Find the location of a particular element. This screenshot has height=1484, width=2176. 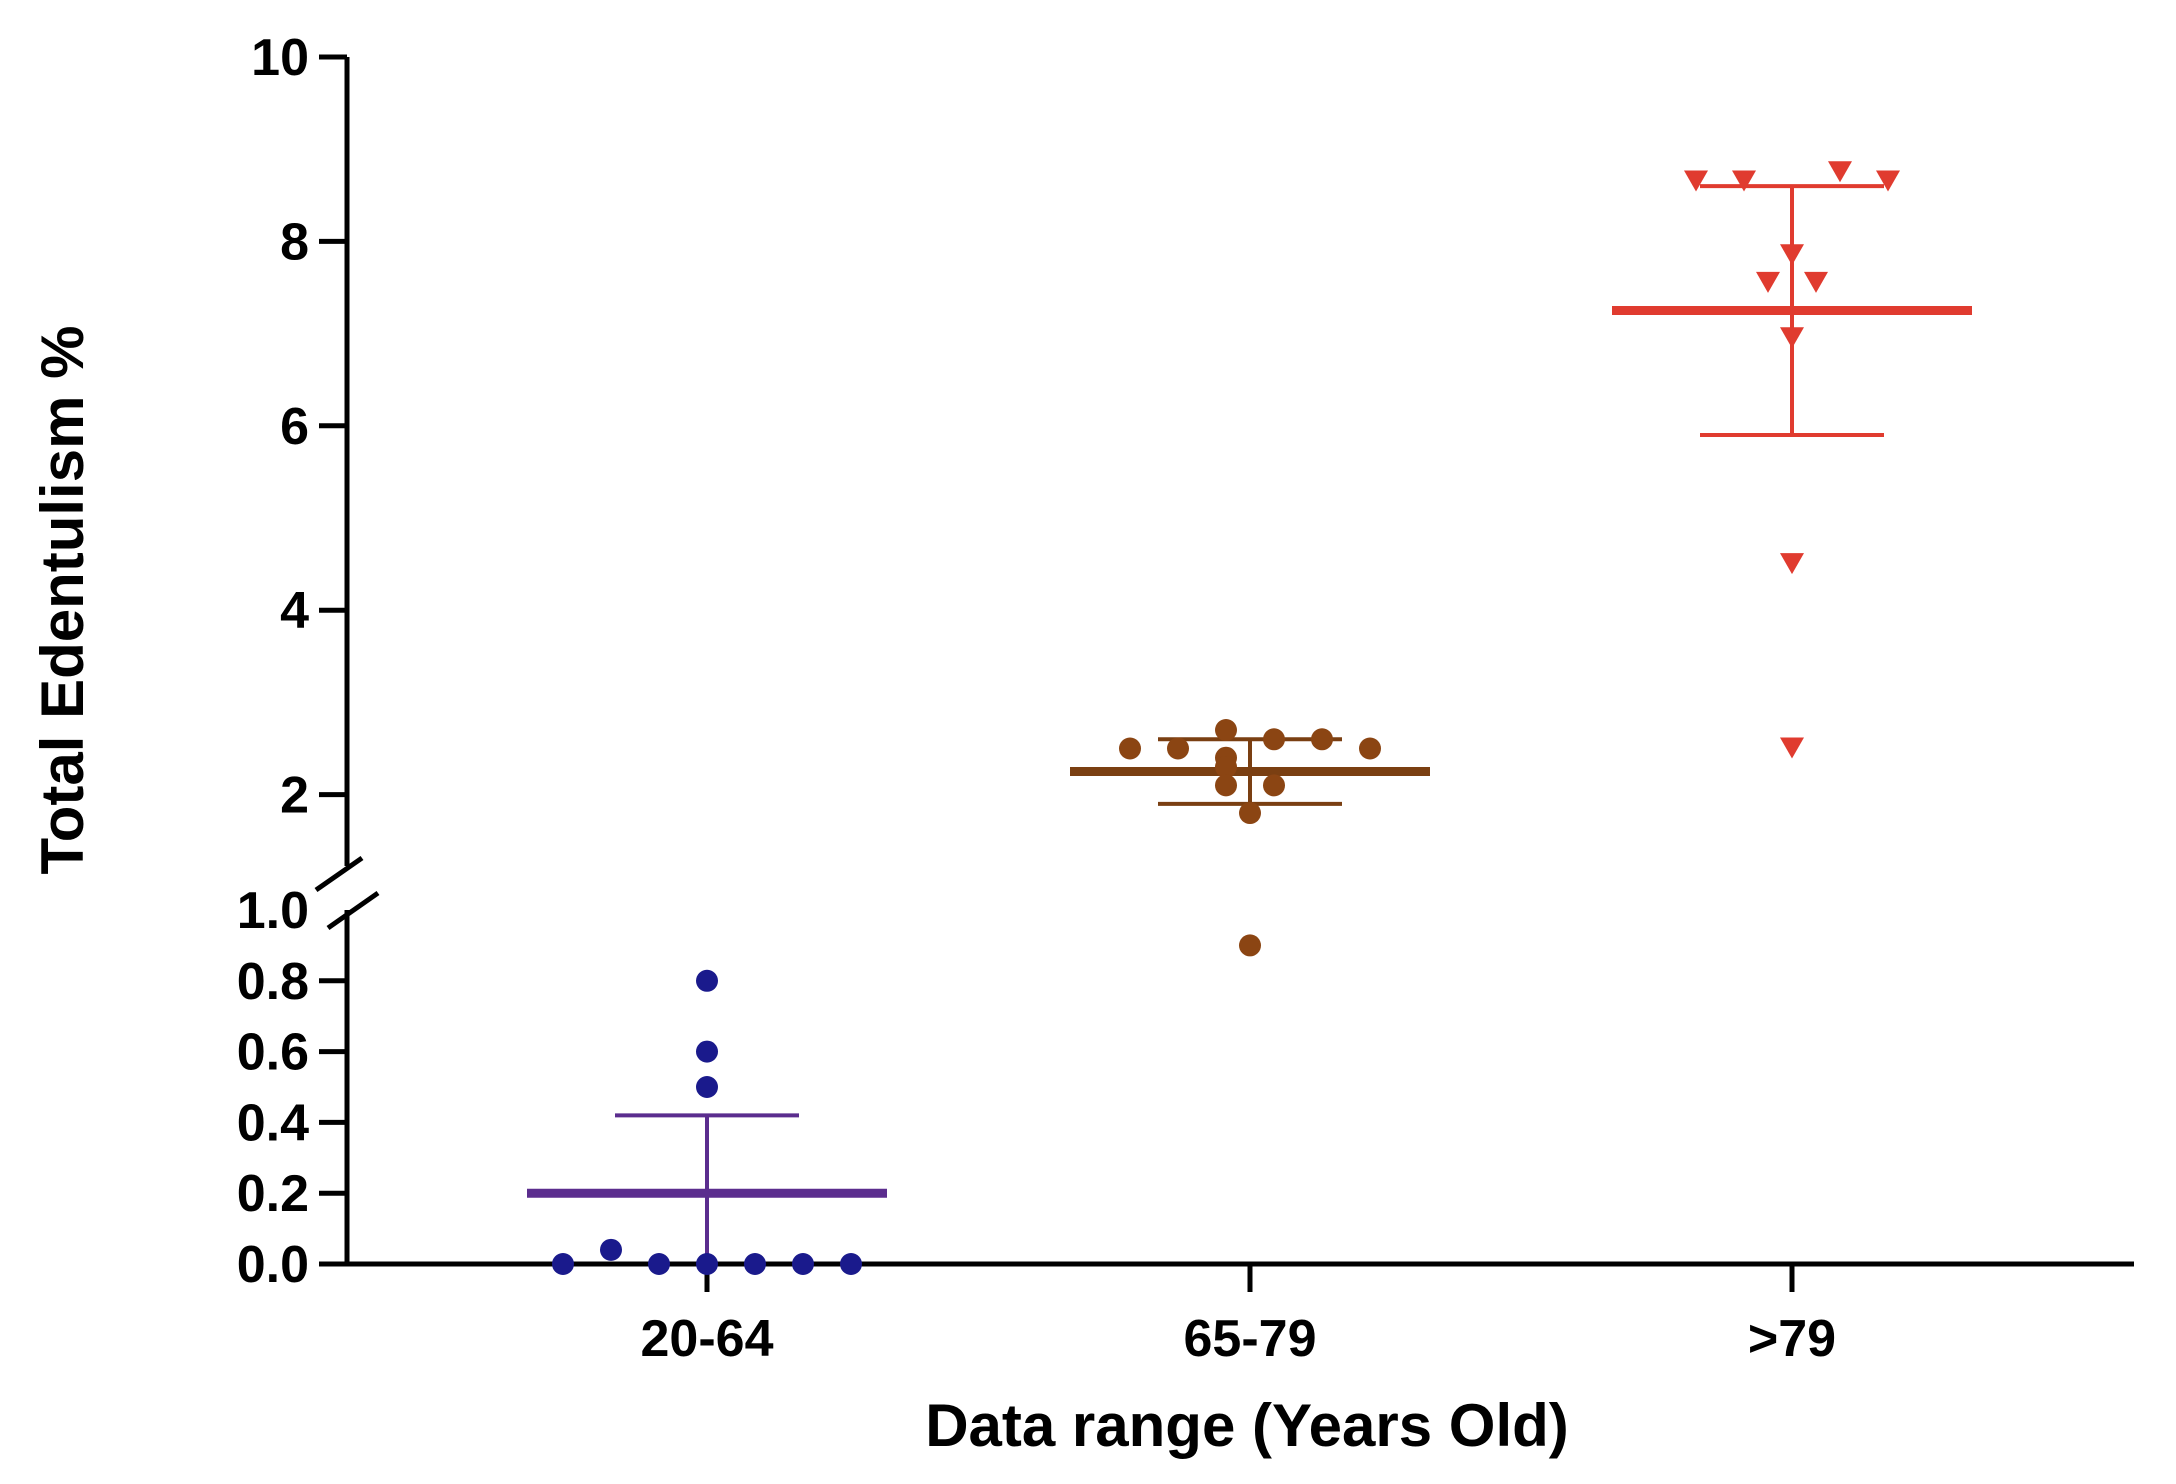

x-axis-title: Data range (Years Old) is located at coordinates (1247, 1425).